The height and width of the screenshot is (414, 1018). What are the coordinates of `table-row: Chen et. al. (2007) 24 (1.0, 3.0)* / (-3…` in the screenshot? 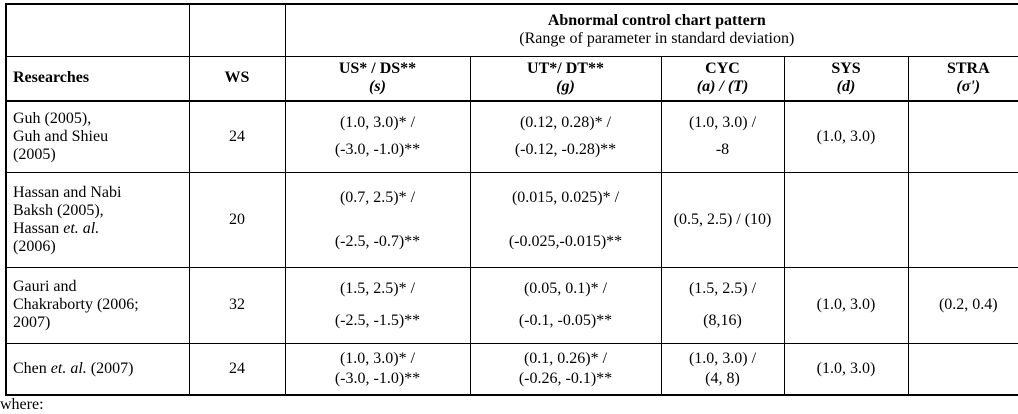 It's located at (512, 369).